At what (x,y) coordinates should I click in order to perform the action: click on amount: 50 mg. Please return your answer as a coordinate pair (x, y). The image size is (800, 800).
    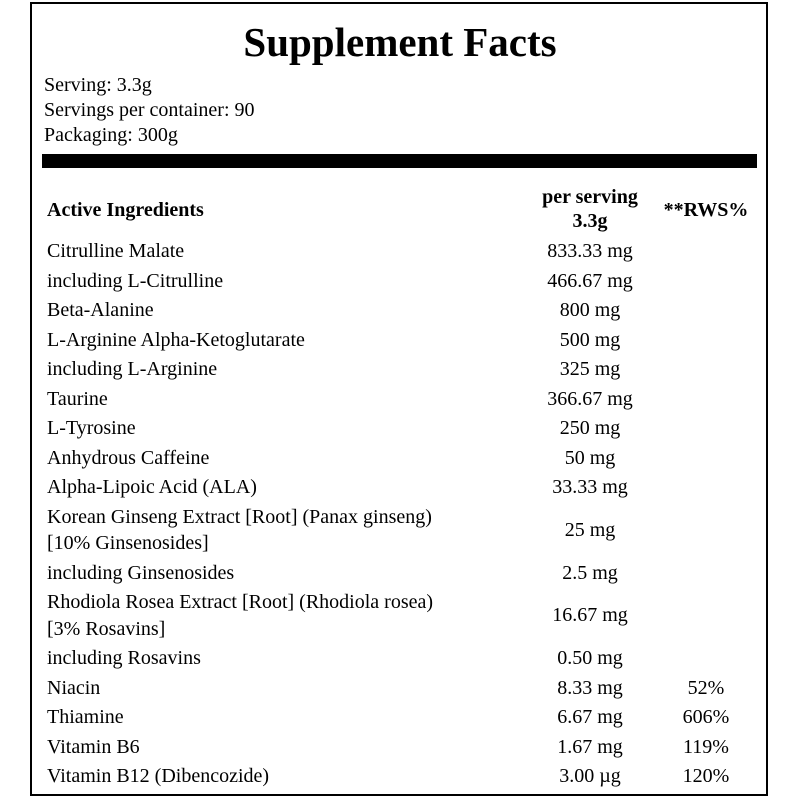
    Looking at the image, I should click on (590, 457).